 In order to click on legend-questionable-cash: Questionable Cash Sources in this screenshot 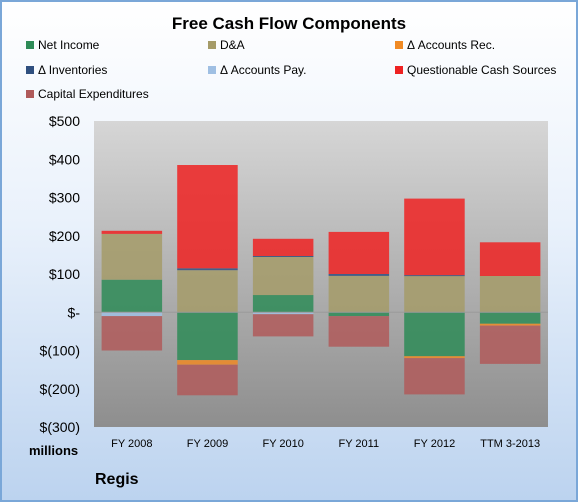, I will do `click(475, 70)`.